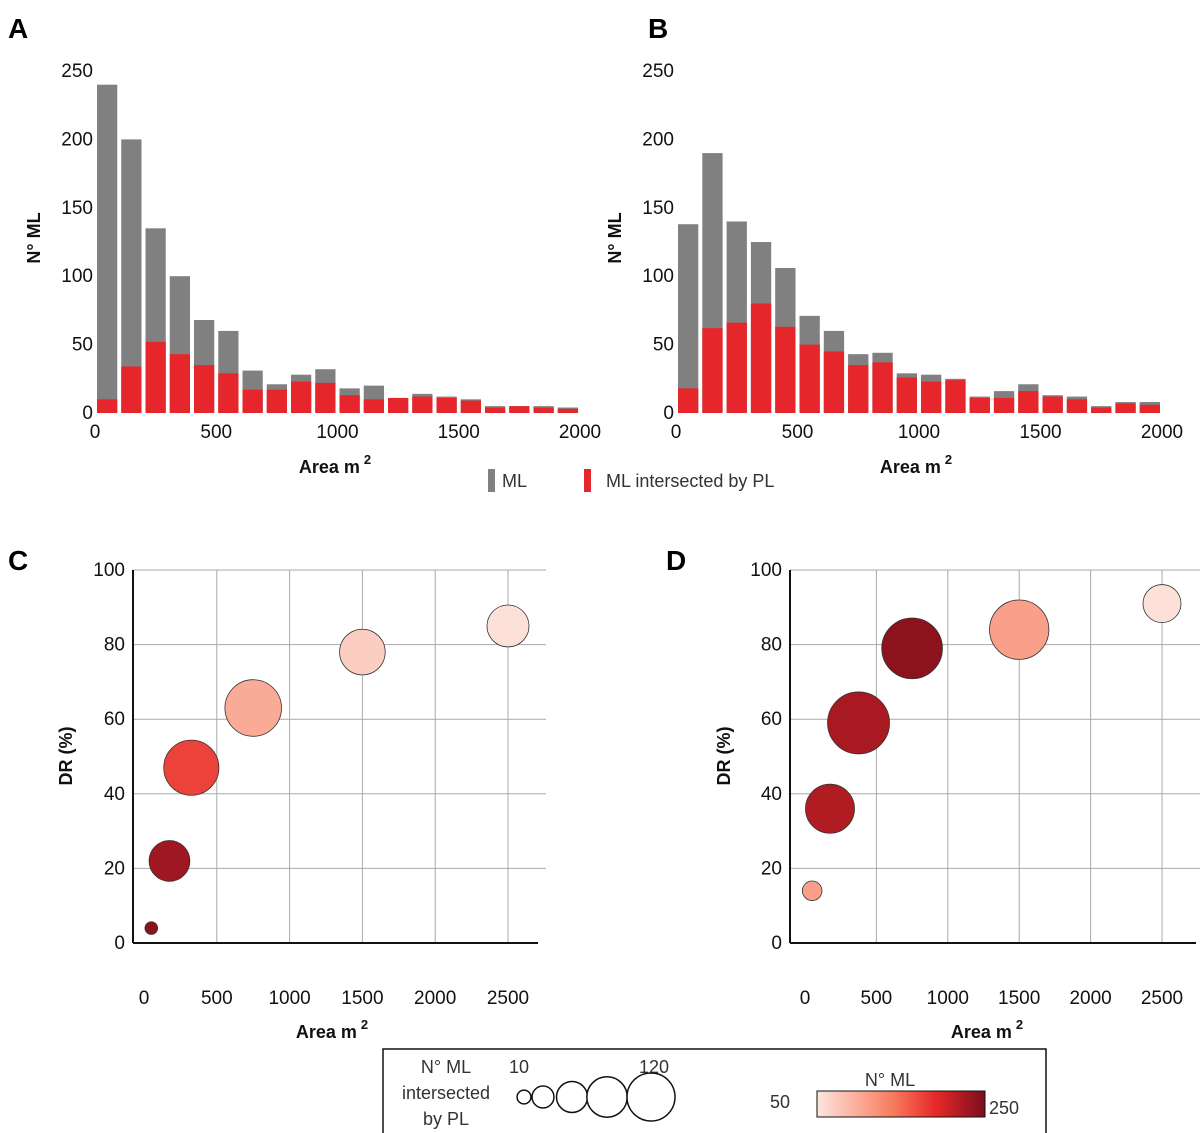 Image resolution: width=1202 pixels, height=1133 pixels. Describe the element at coordinates (916, 464) in the screenshot. I see `x-axis-title-b: Area m 2` at that location.